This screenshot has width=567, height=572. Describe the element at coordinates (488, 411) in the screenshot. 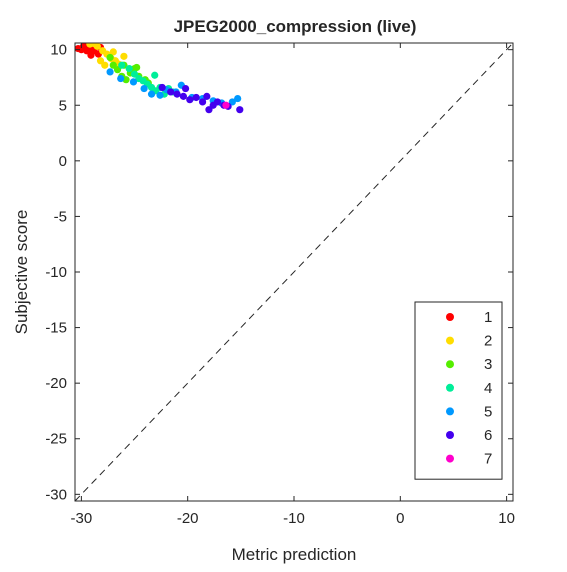

I see `legend-label-5: 5` at that location.